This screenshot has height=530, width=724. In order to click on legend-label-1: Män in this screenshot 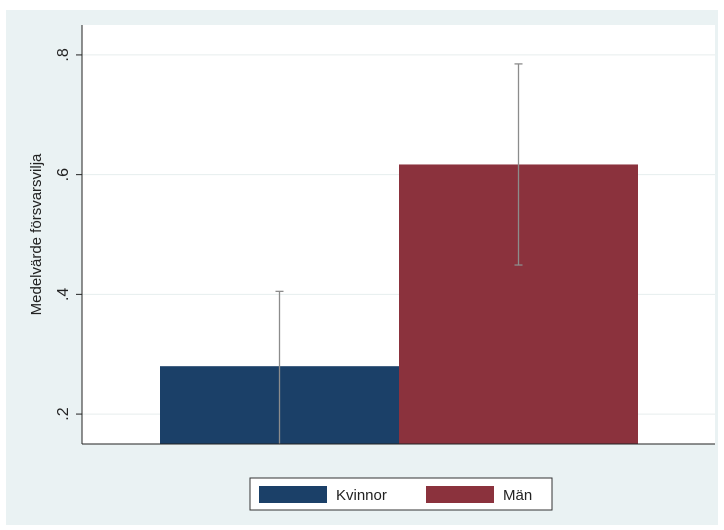, I will do `click(517, 495)`.